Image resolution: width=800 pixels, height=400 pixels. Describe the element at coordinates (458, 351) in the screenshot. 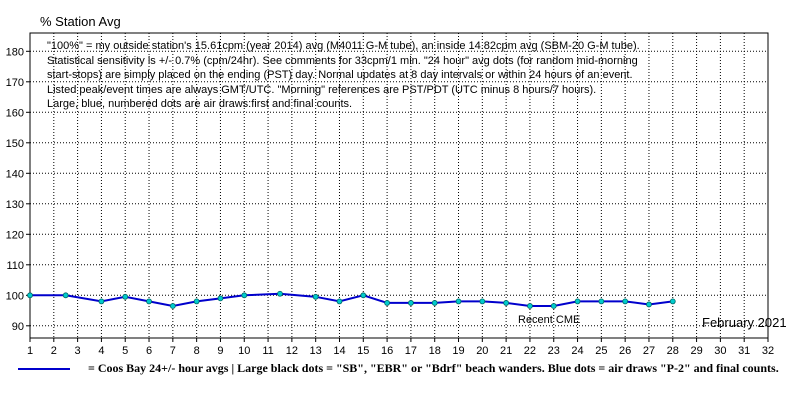

I see `x-tick-label: 19` at that location.